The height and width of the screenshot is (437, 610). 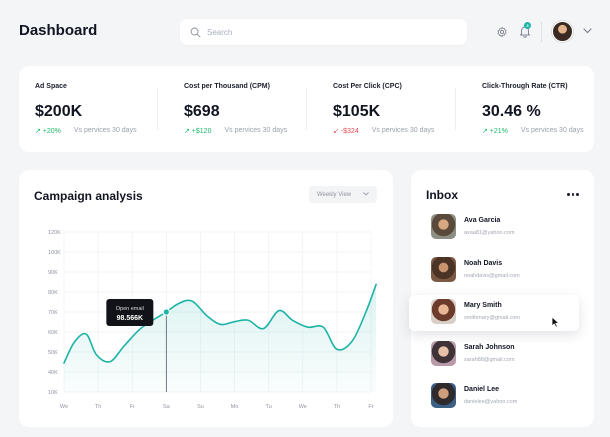 I want to click on stat-change-row: ↗ +20% Vs pervices 30 days, so click(x=86, y=131).